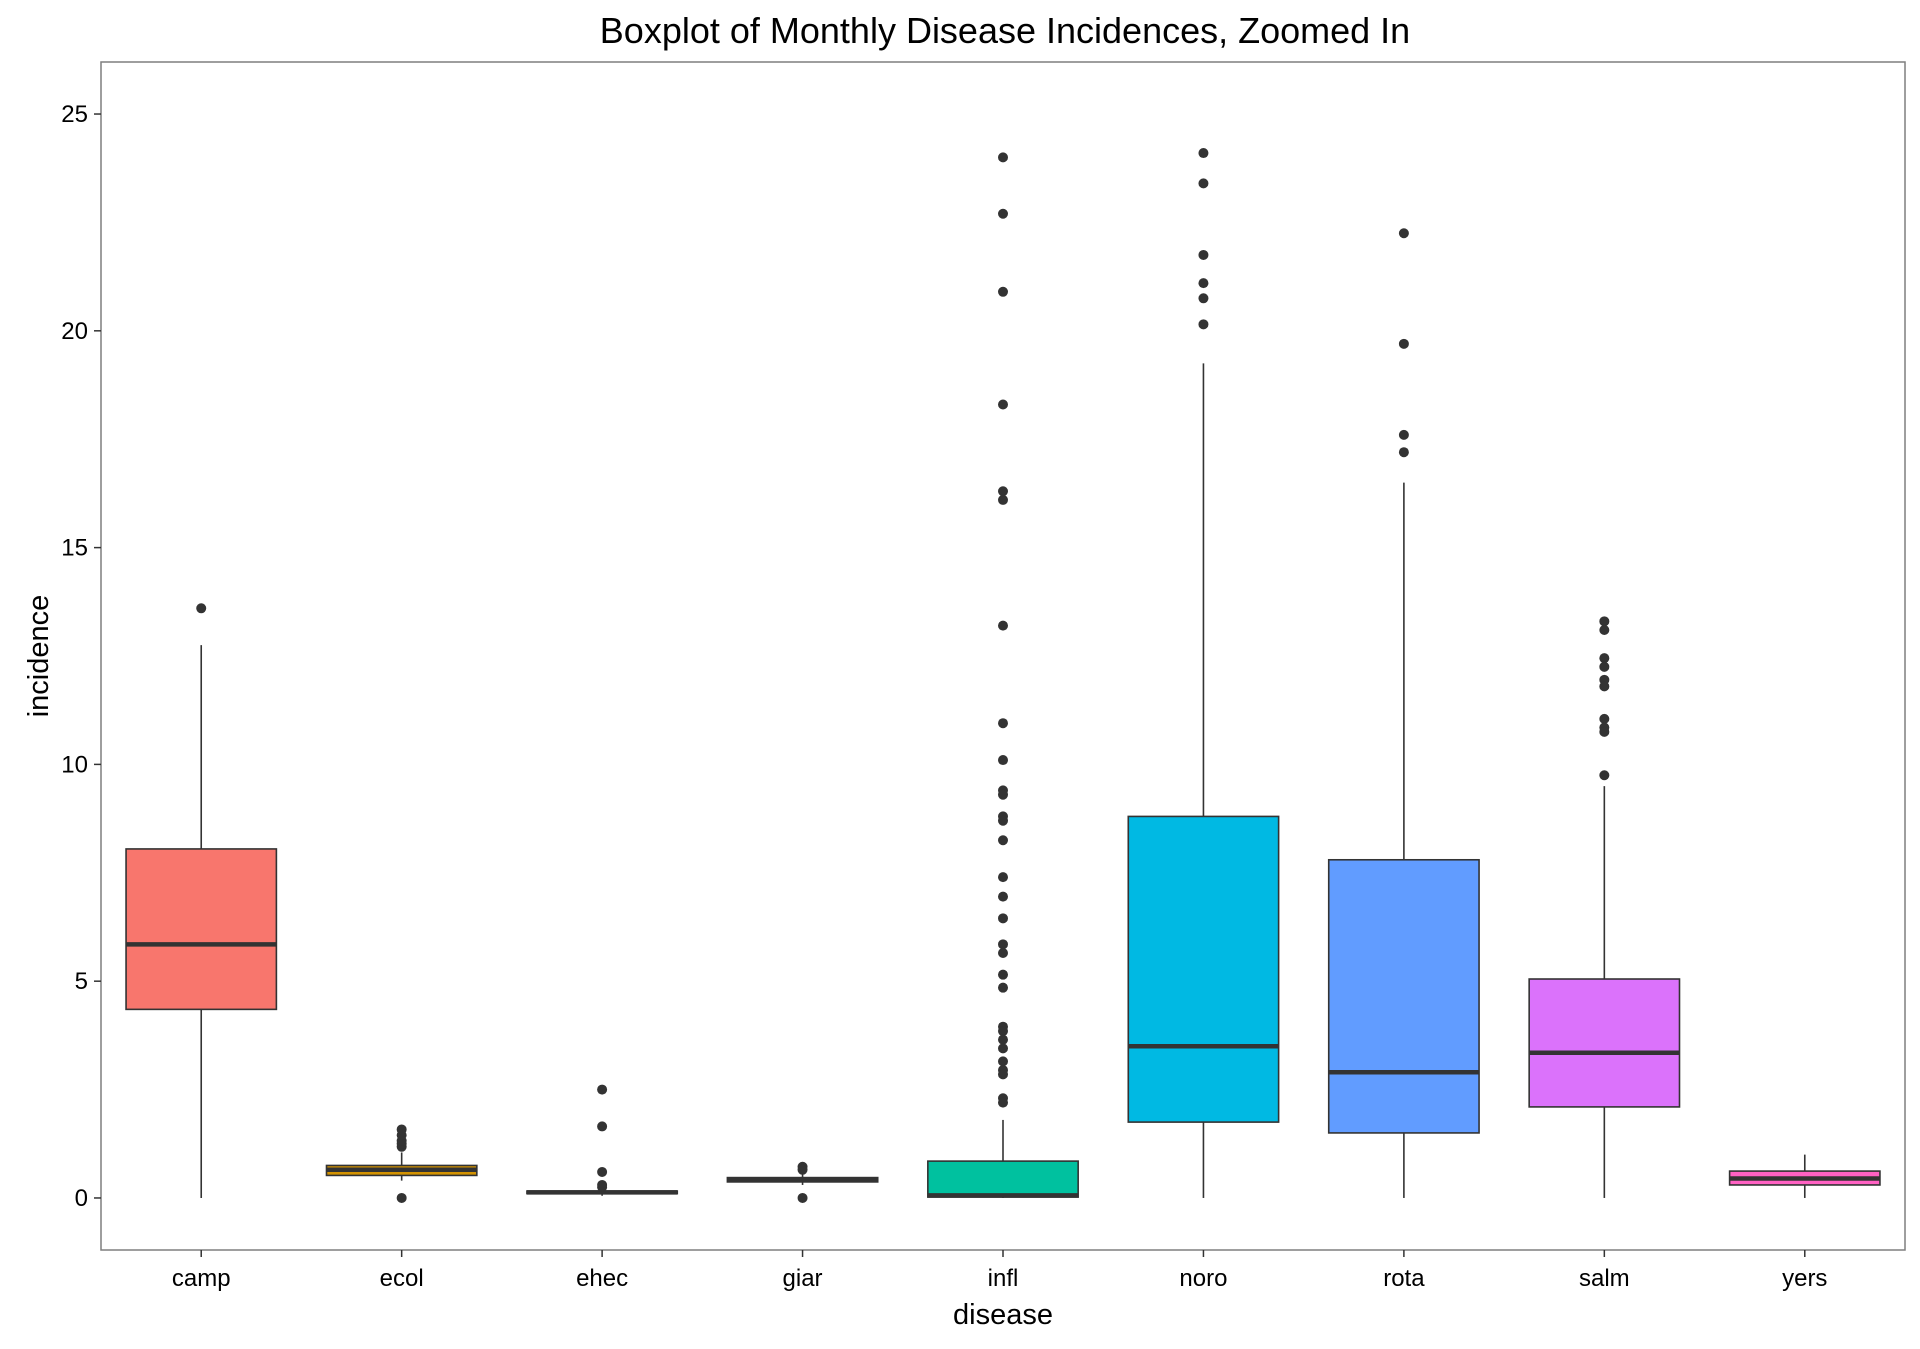 This screenshot has height=1349, width=1920. What do you see at coordinates (74, 114) in the screenshot?
I see `y-tick-label: 25` at bounding box center [74, 114].